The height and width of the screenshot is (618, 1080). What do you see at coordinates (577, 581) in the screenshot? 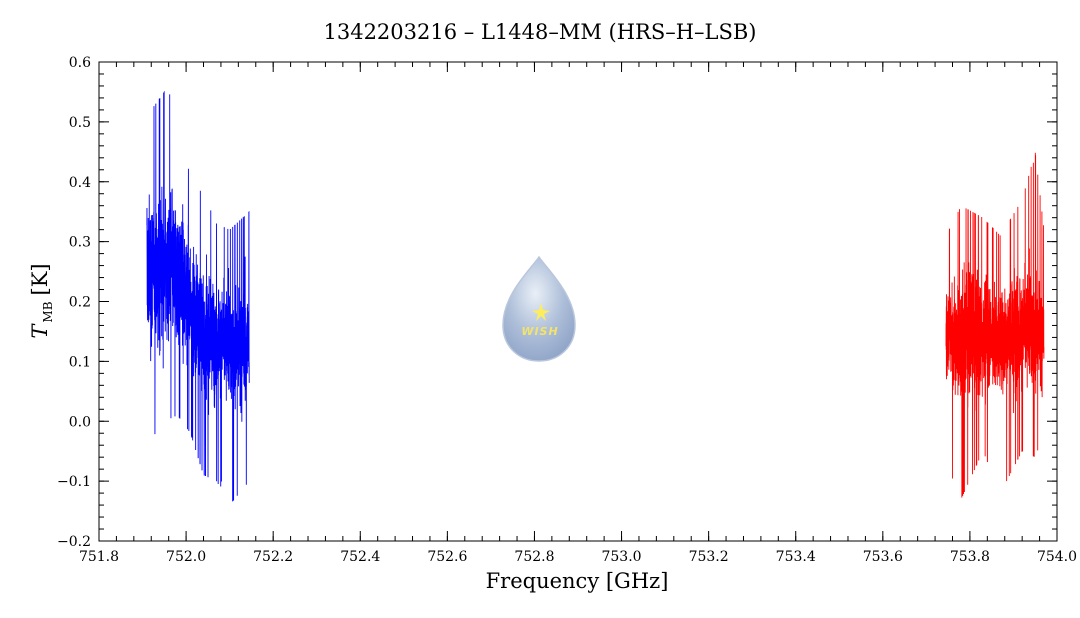
I see `x-axis-label: Frequency [GHz]` at bounding box center [577, 581].